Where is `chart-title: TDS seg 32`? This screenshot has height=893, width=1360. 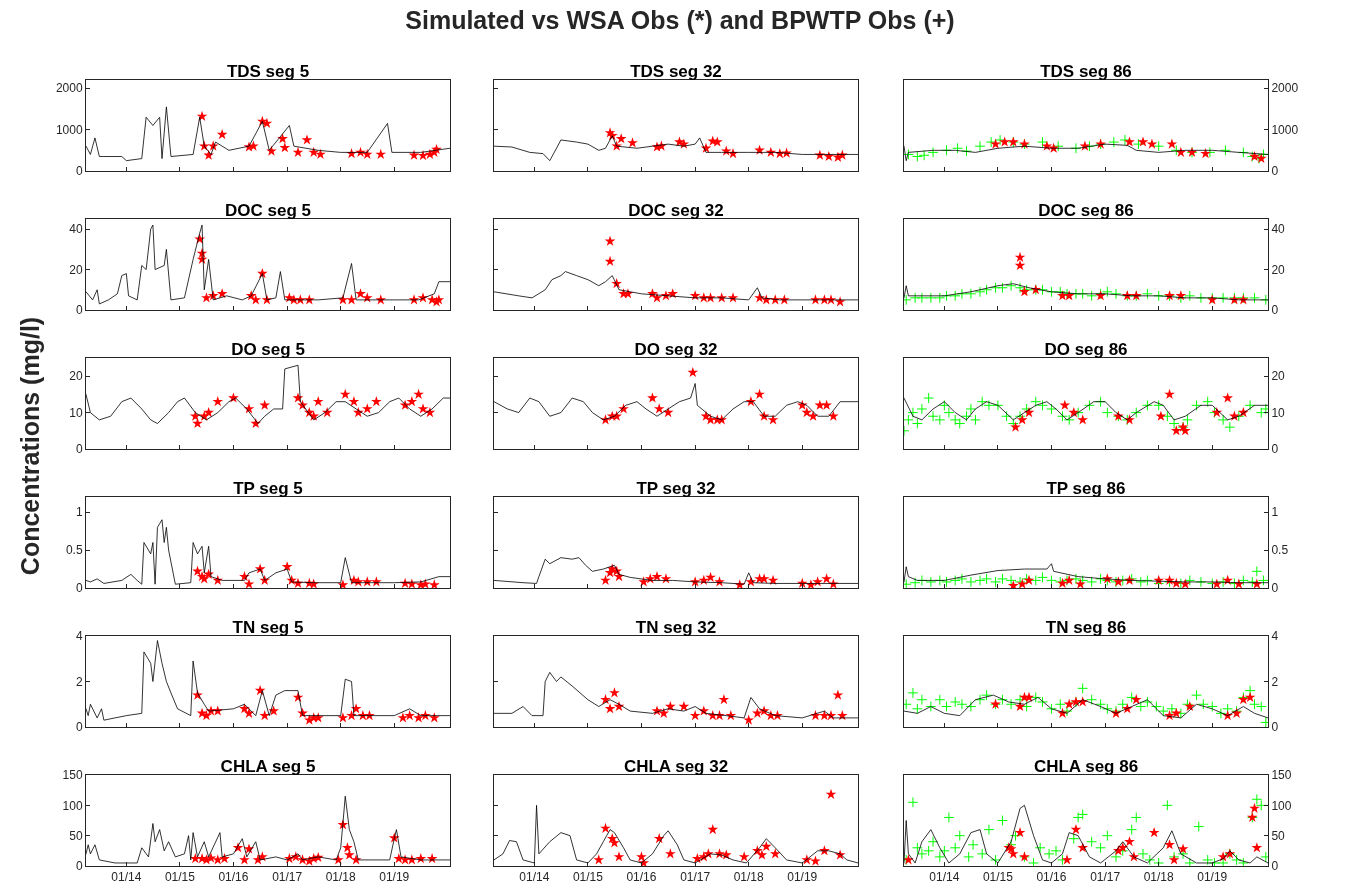
chart-title: TDS seg 32 is located at coordinates (676, 71).